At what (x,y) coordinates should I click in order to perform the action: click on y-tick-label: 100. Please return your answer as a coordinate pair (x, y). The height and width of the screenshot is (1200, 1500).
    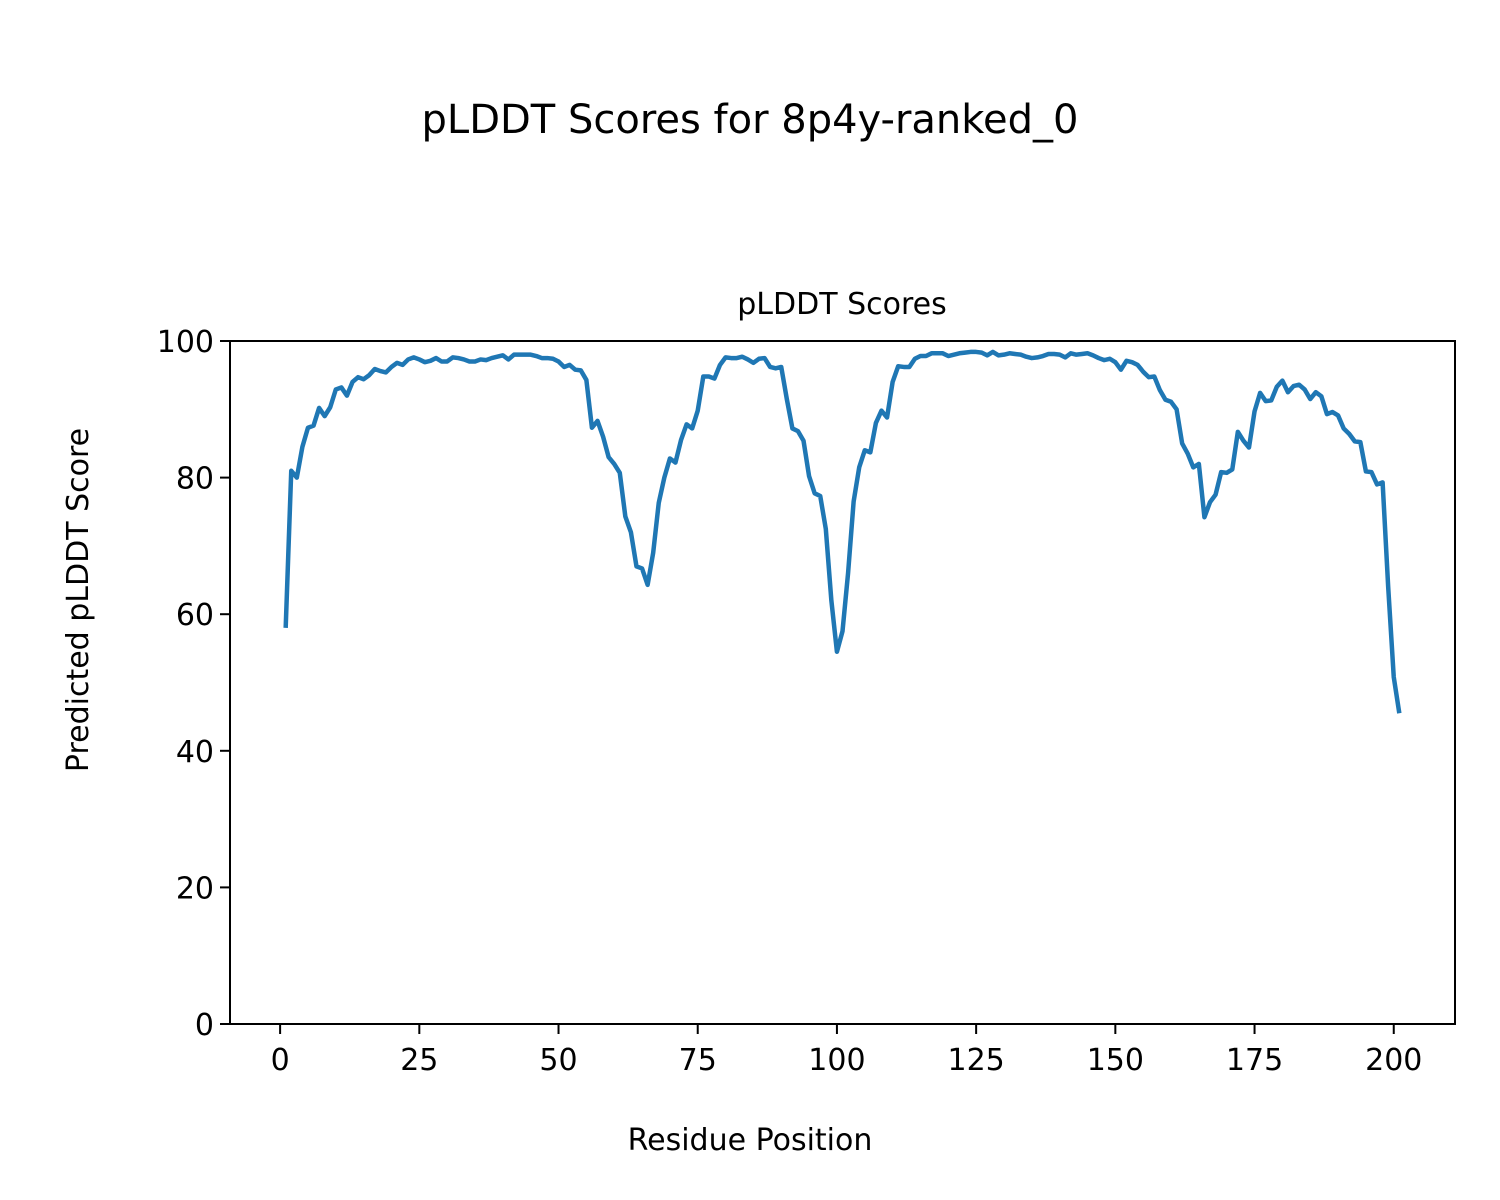
    Looking at the image, I should click on (185, 342).